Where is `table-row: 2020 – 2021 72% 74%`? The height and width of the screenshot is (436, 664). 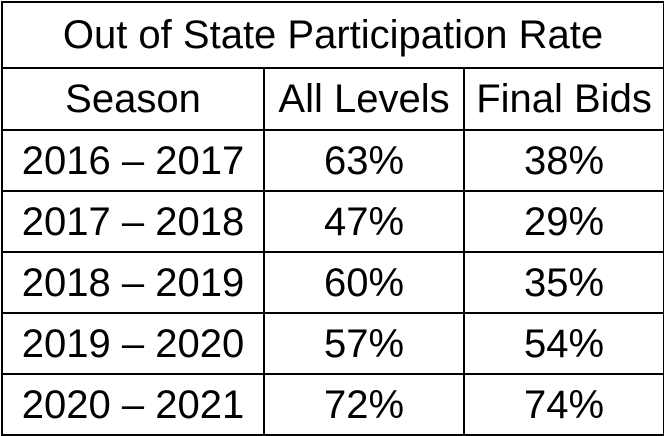
table-row: 2020 – 2021 72% 74% is located at coordinates (332, 404).